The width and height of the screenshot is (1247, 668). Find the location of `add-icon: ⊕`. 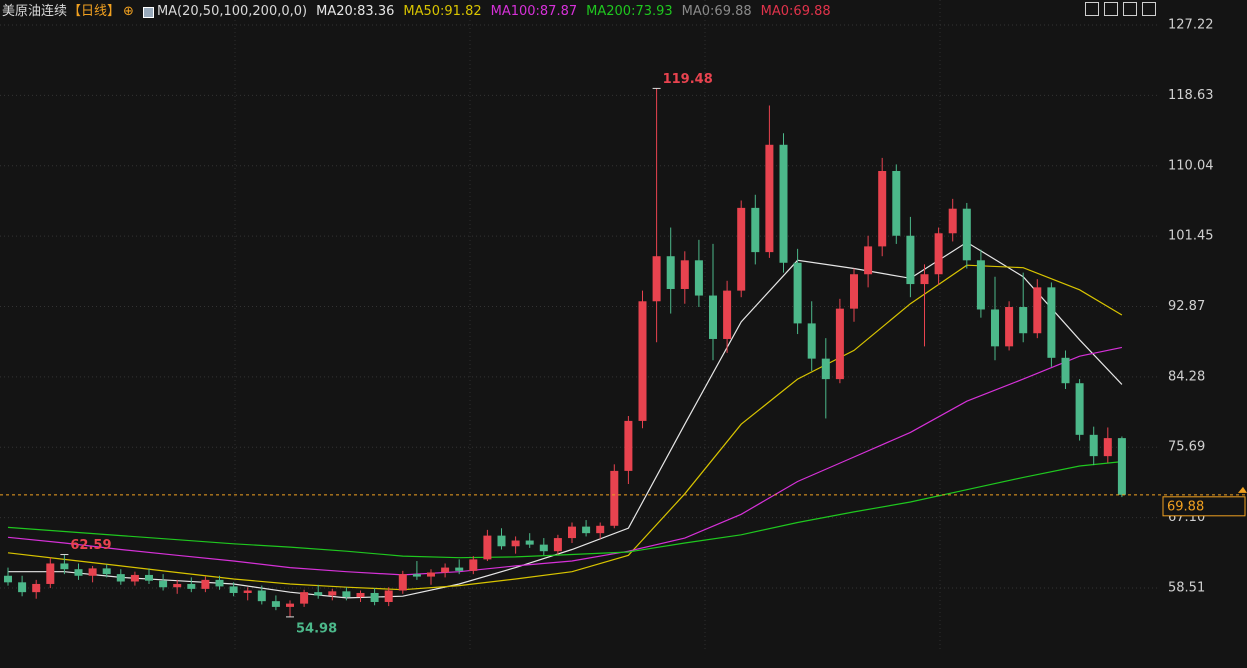

add-icon: ⊕ is located at coordinates (128, 11).